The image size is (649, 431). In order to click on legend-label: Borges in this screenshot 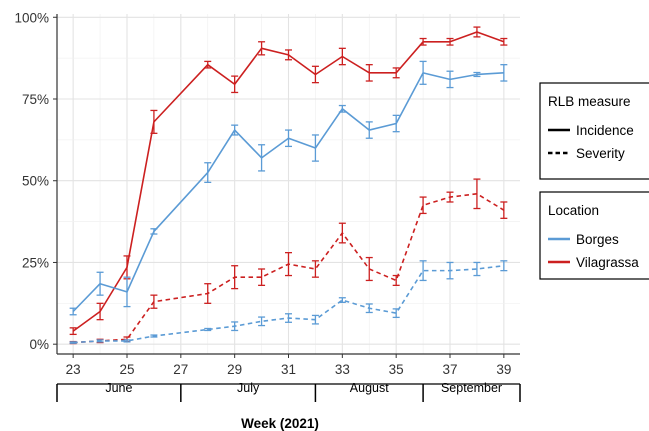, I will do `click(597, 239)`.